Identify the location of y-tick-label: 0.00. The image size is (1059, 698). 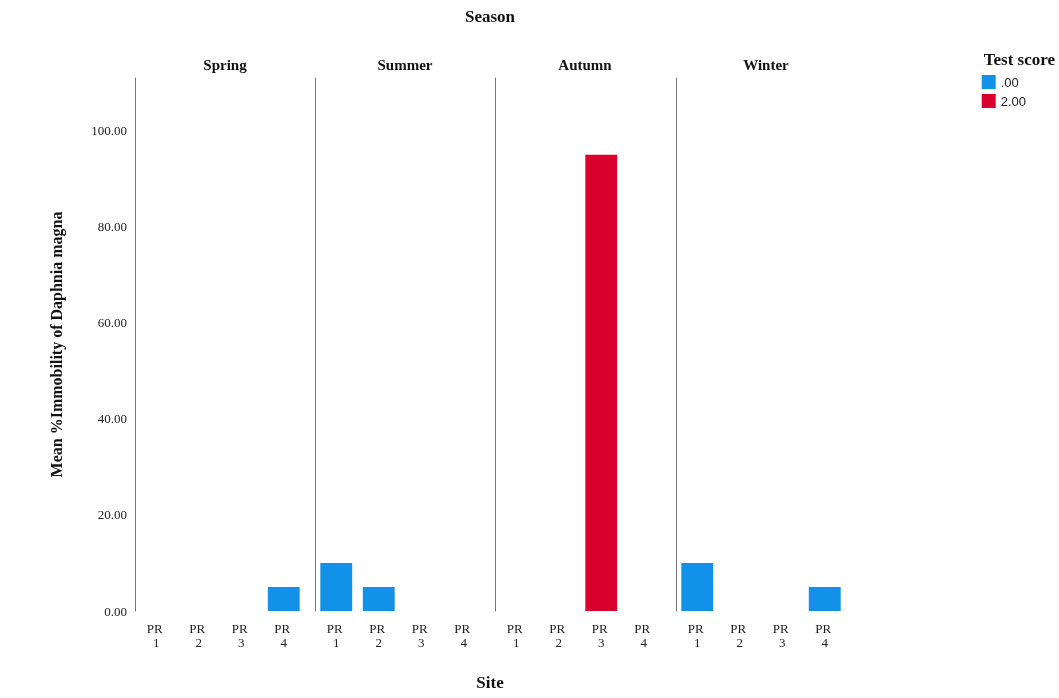
(115, 611).